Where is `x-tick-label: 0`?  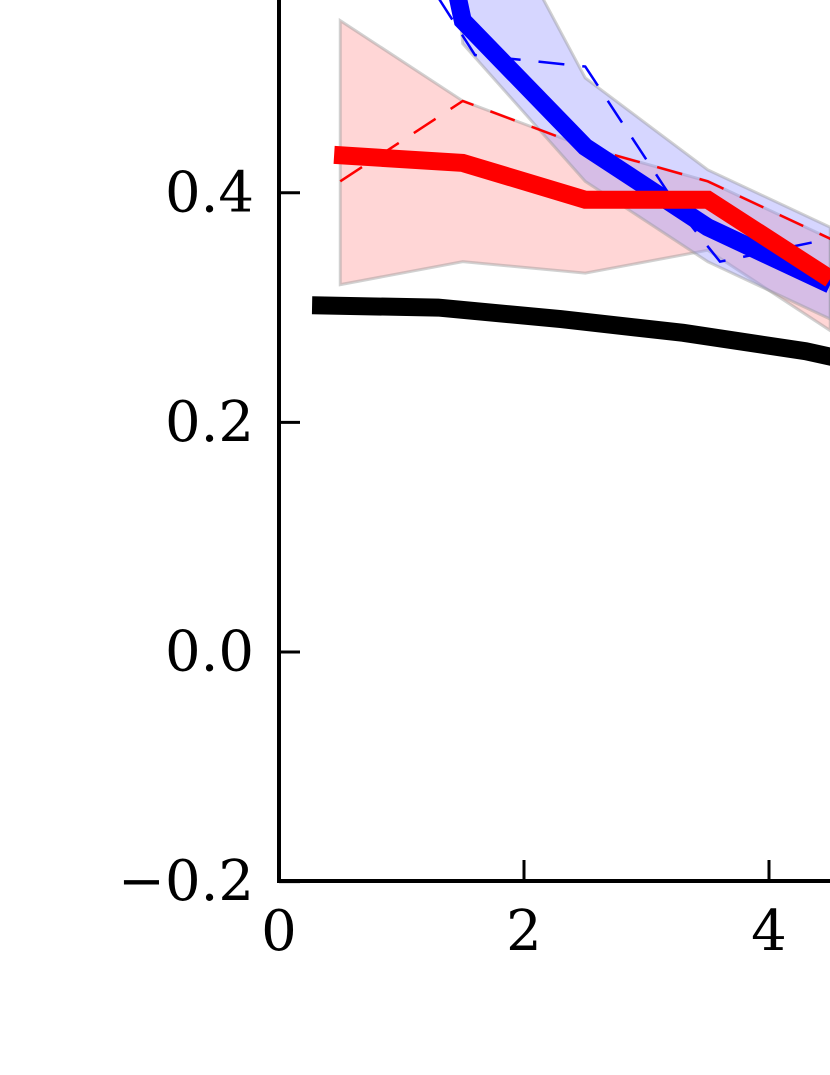
x-tick-label: 0 is located at coordinates (279, 931).